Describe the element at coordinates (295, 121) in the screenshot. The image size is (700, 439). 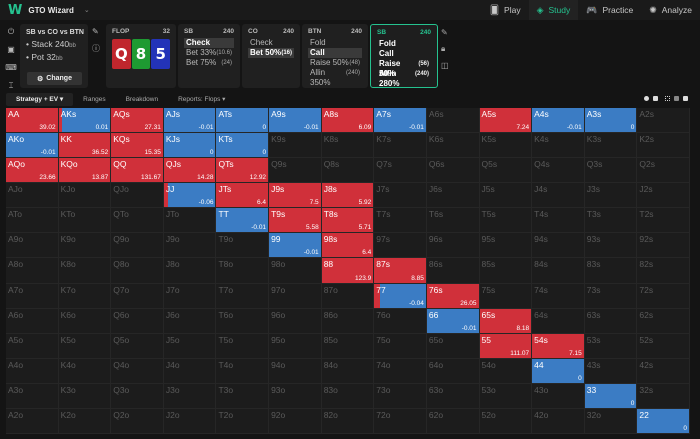
I see `hand-cell-a9s: A9s -0.01` at that location.